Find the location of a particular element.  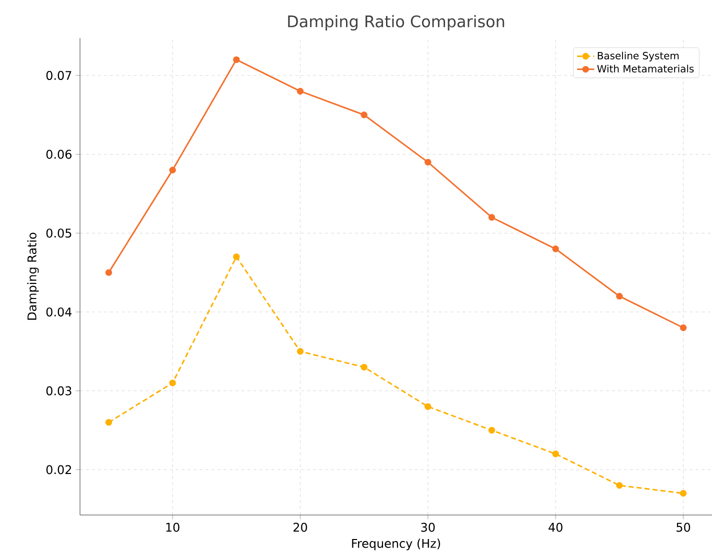

x-tick-label: 20 is located at coordinates (301, 527).